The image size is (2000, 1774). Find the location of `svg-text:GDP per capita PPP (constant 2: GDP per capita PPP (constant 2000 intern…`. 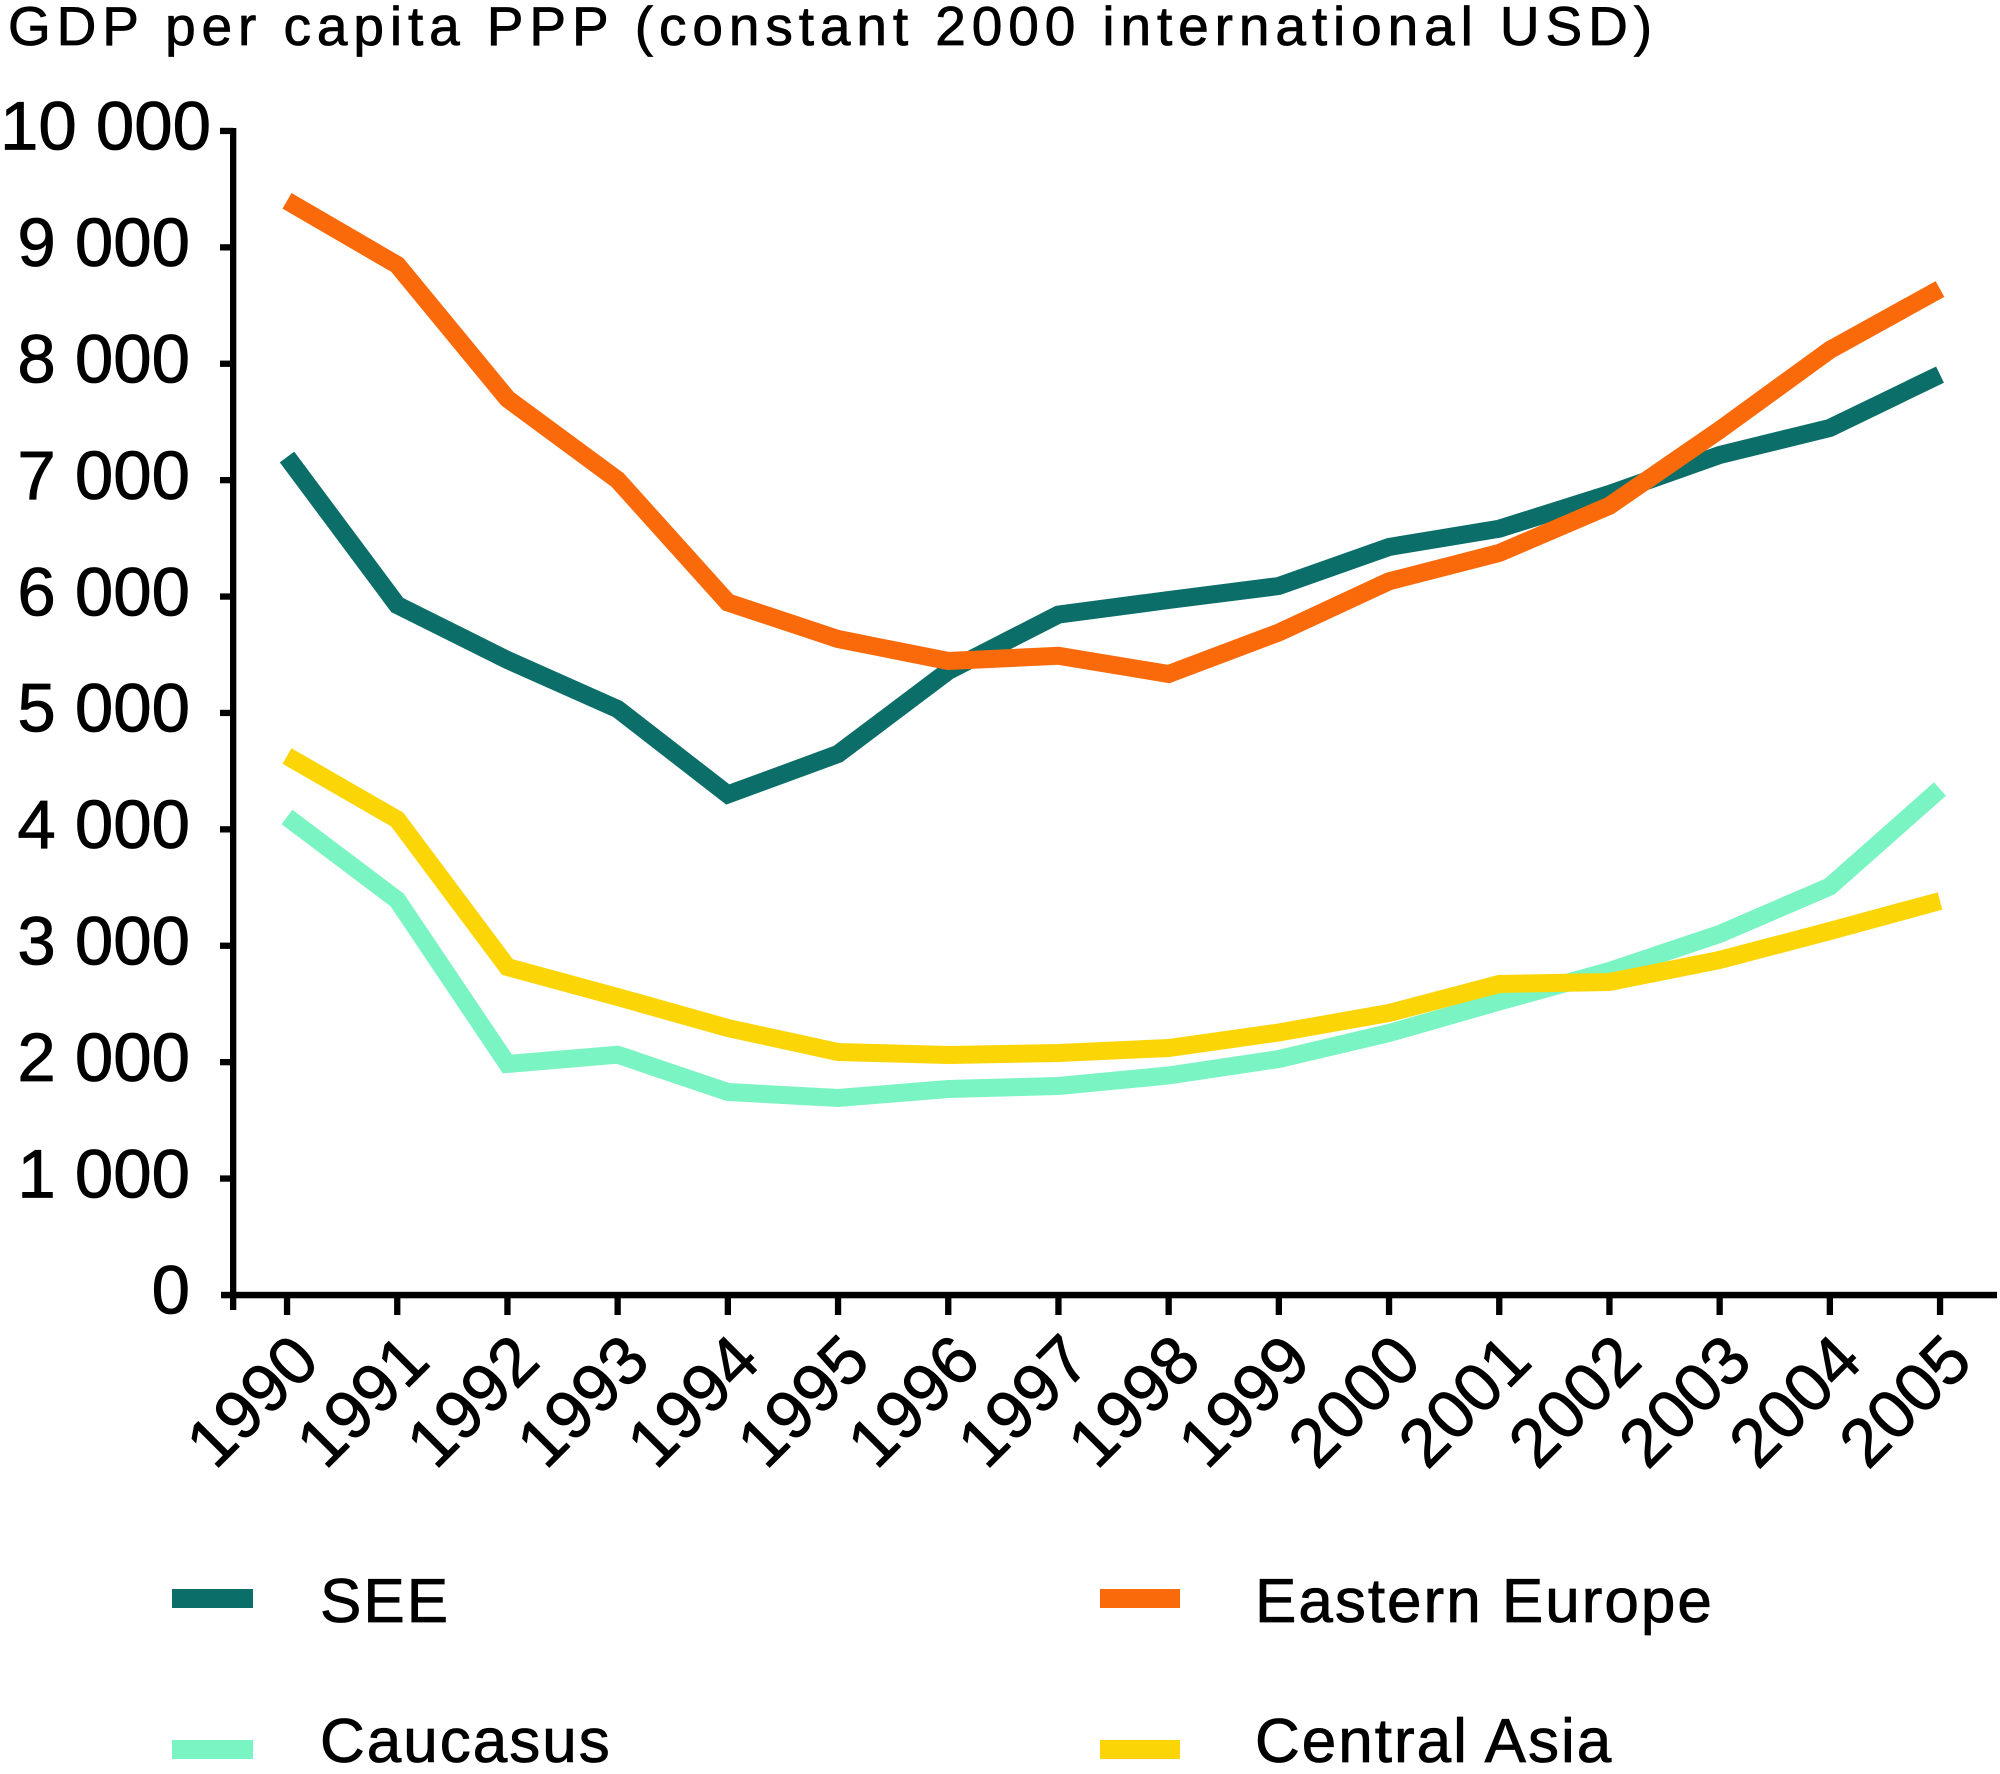

svg-text:GDP per capita PPP (constant 2: GDP per capita PPP (constant 2000 intern… is located at coordinates (833, 28).